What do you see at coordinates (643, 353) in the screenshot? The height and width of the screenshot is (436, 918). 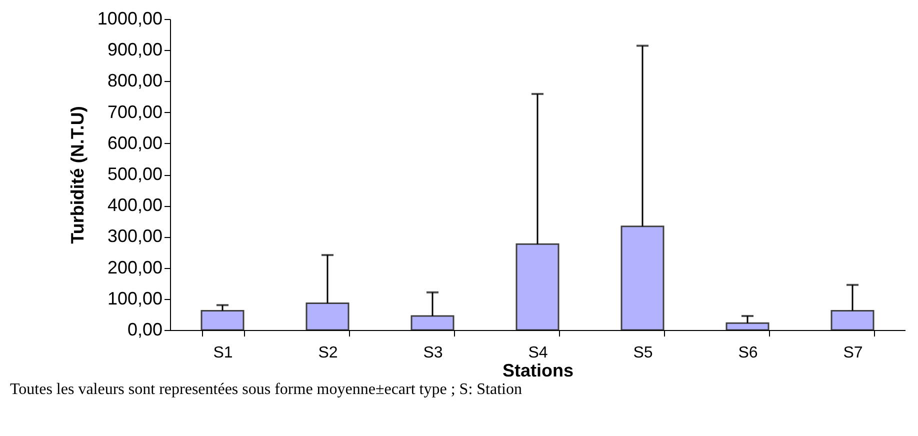 I see `x-tick-label: S5` at bounding box center [643, 353].